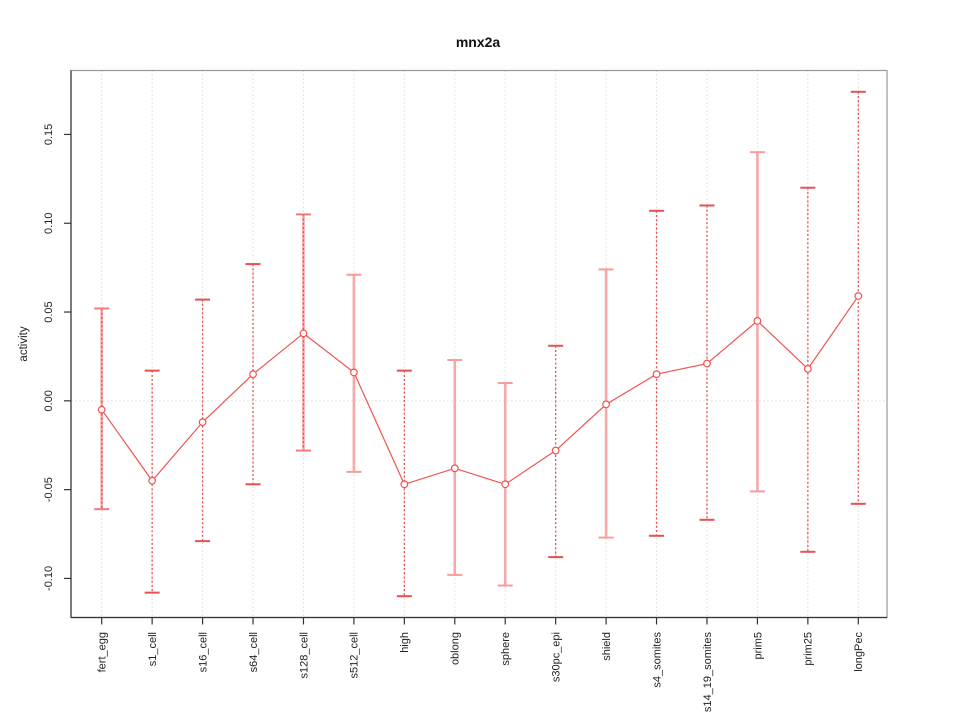  I want to click on x-tick-label: high, so click(405, 642).